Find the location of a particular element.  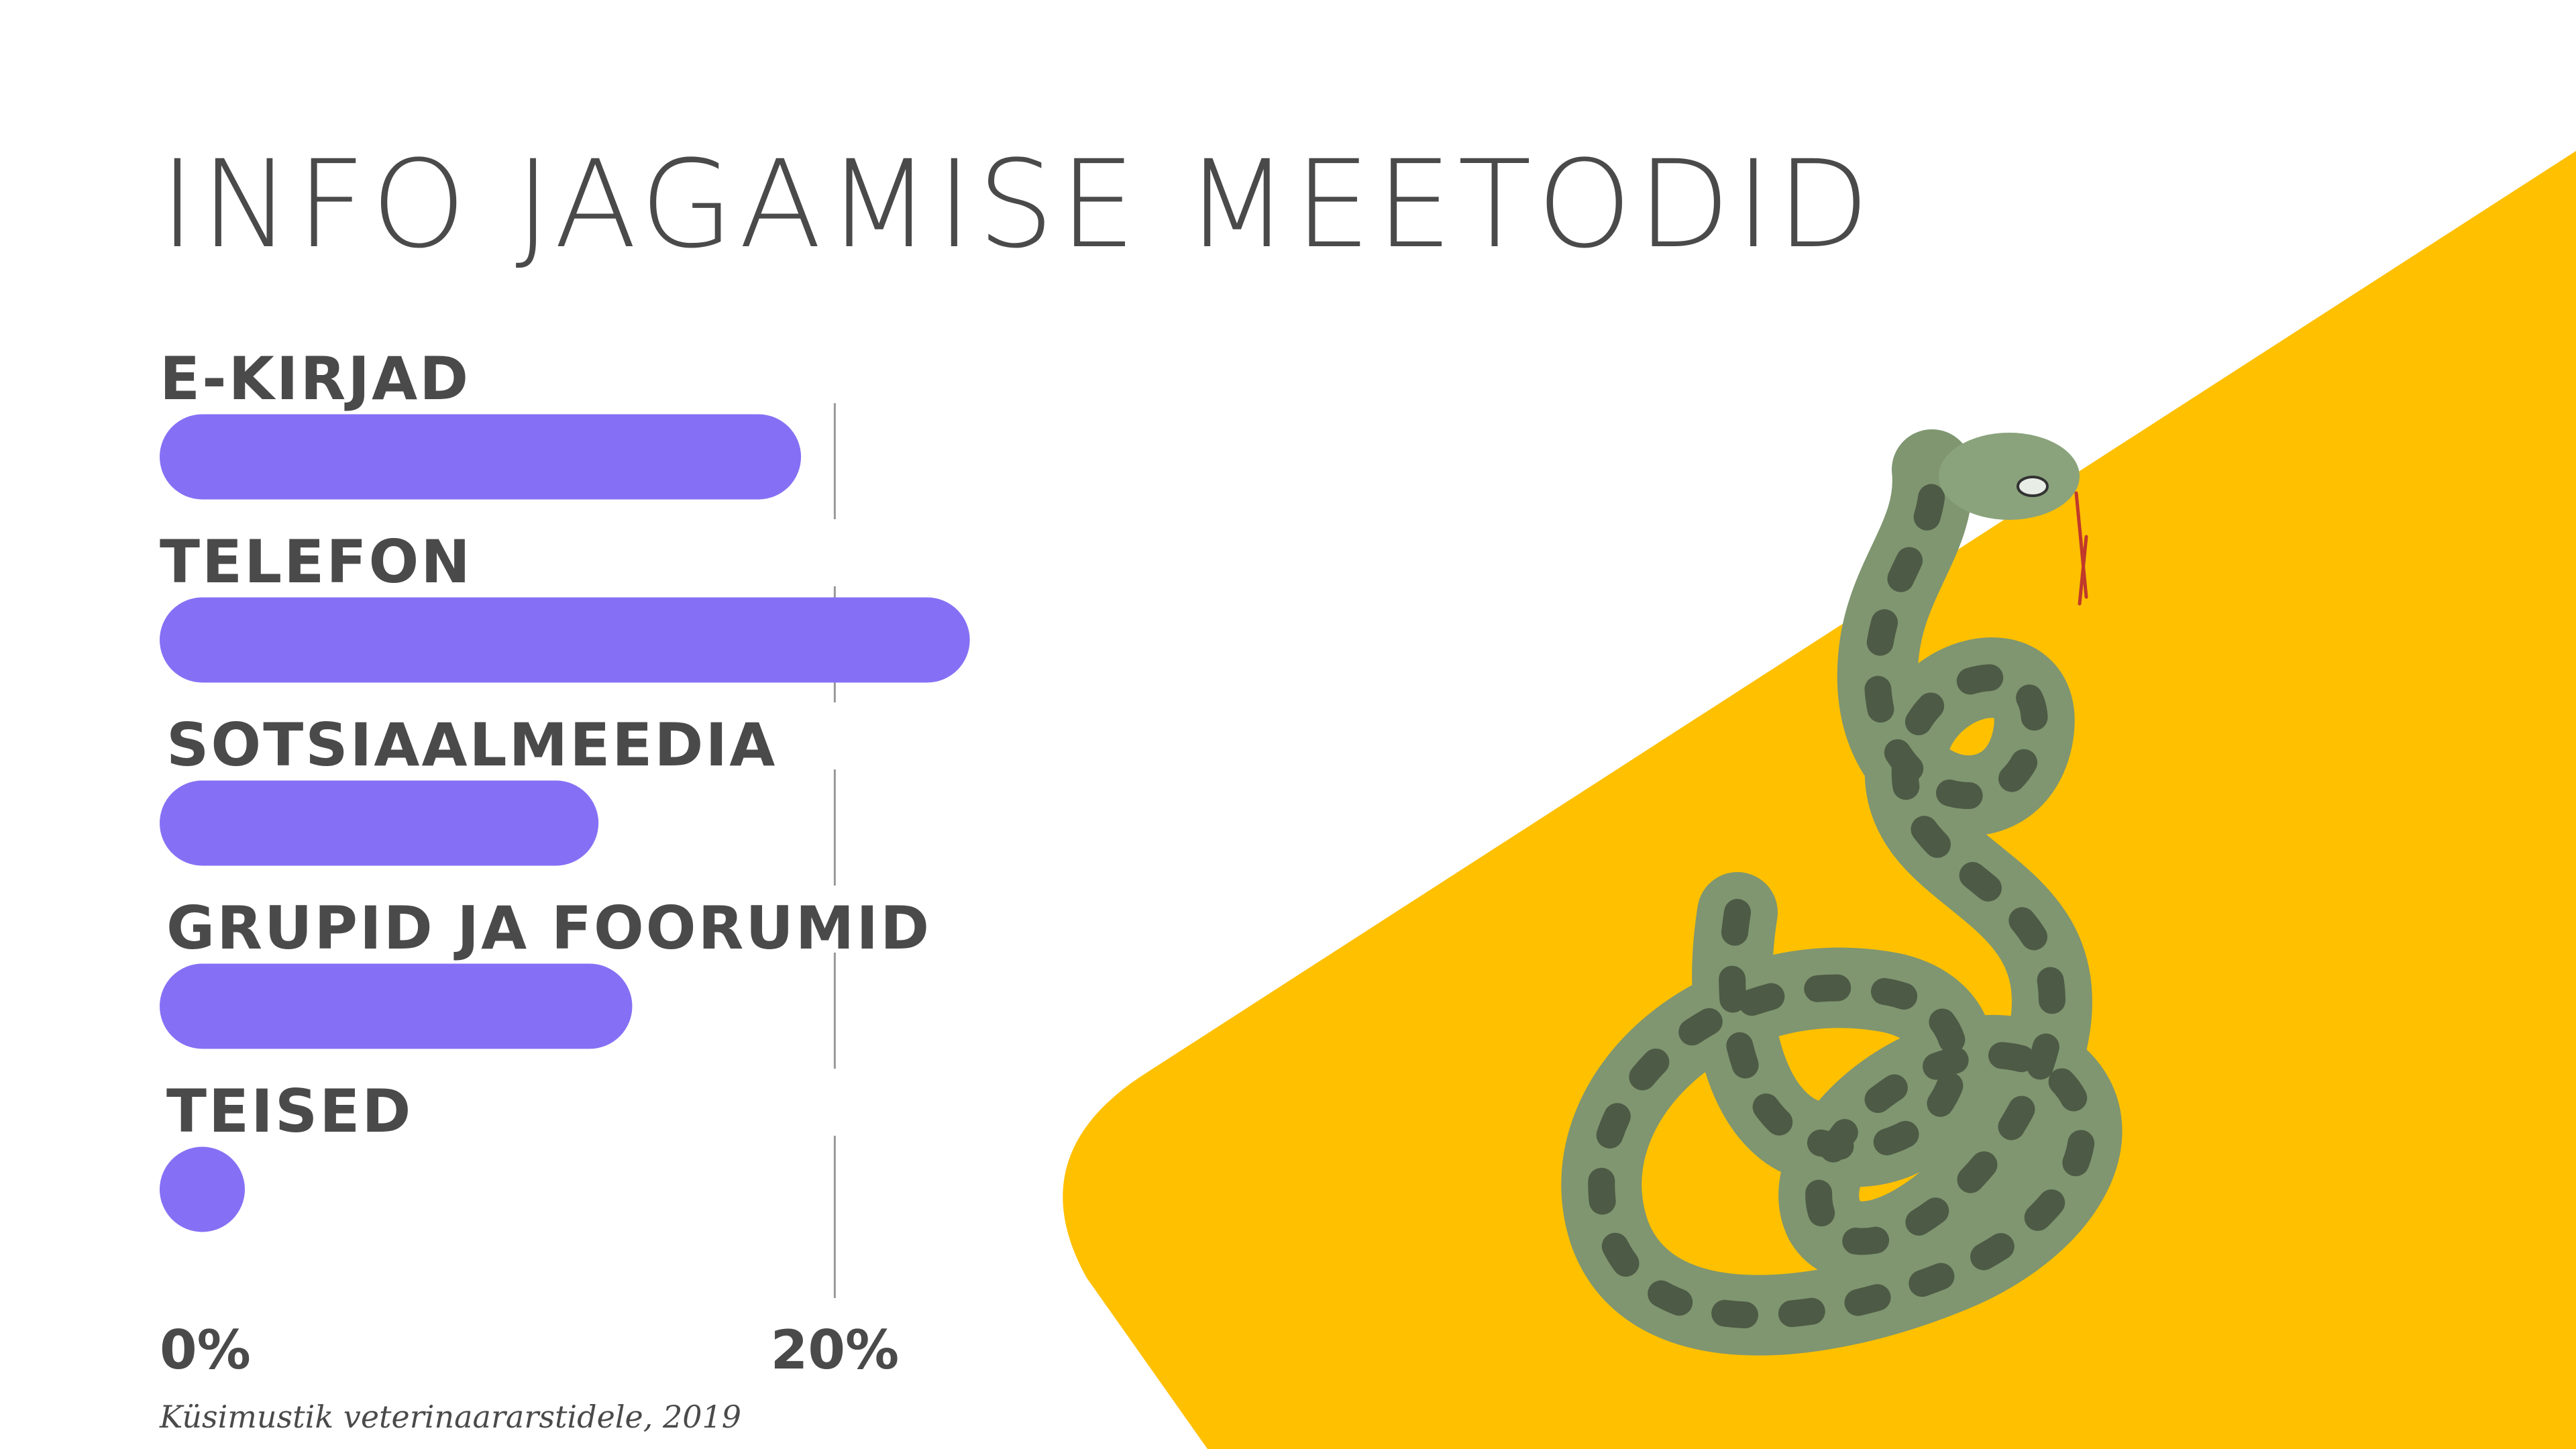

category-label: E-KIRJAD is located at coordinates (315, 378).